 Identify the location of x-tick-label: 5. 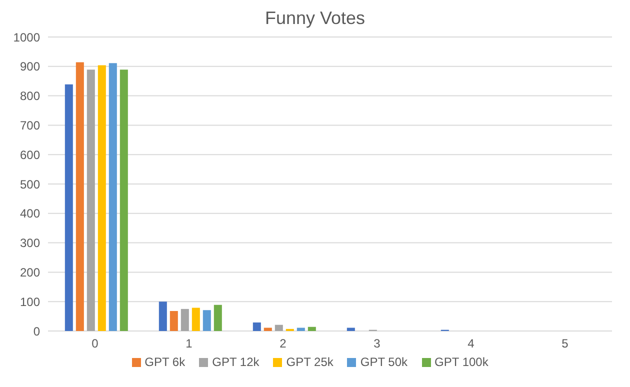
(565, 343).